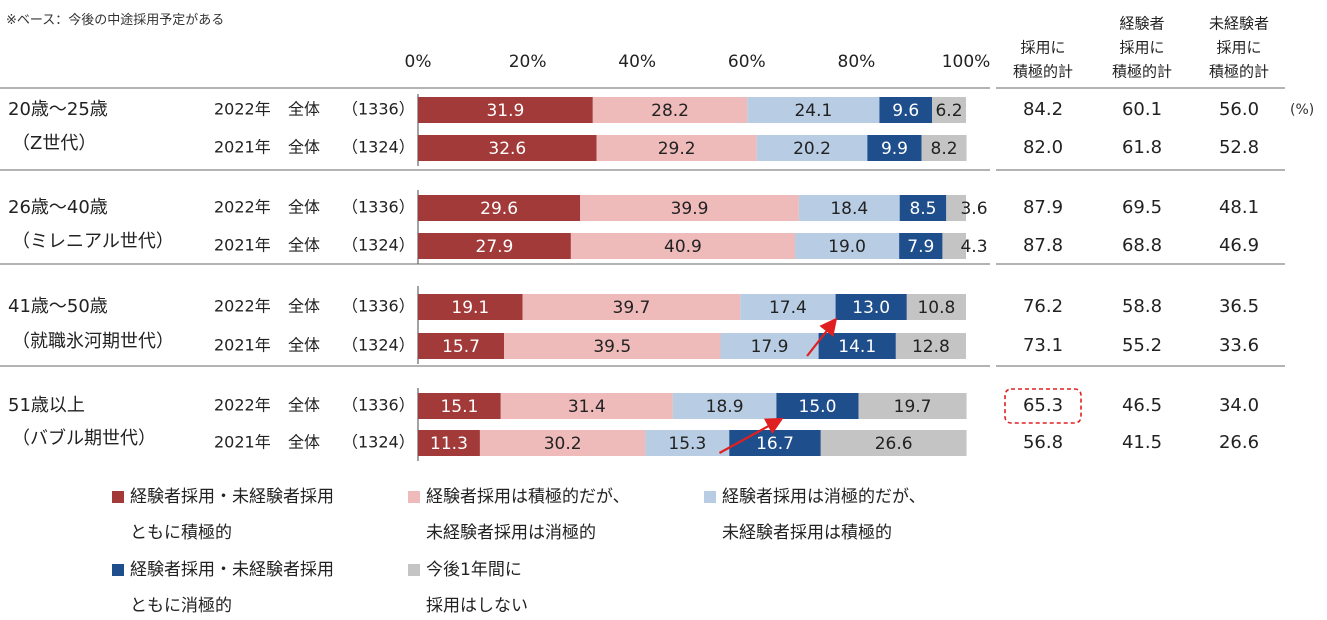 This screenshot has height=620, width=1327. Describe the element at coordinates (528, 62) in the screenshot. I see `axis-tick-label: 20%` at that location.